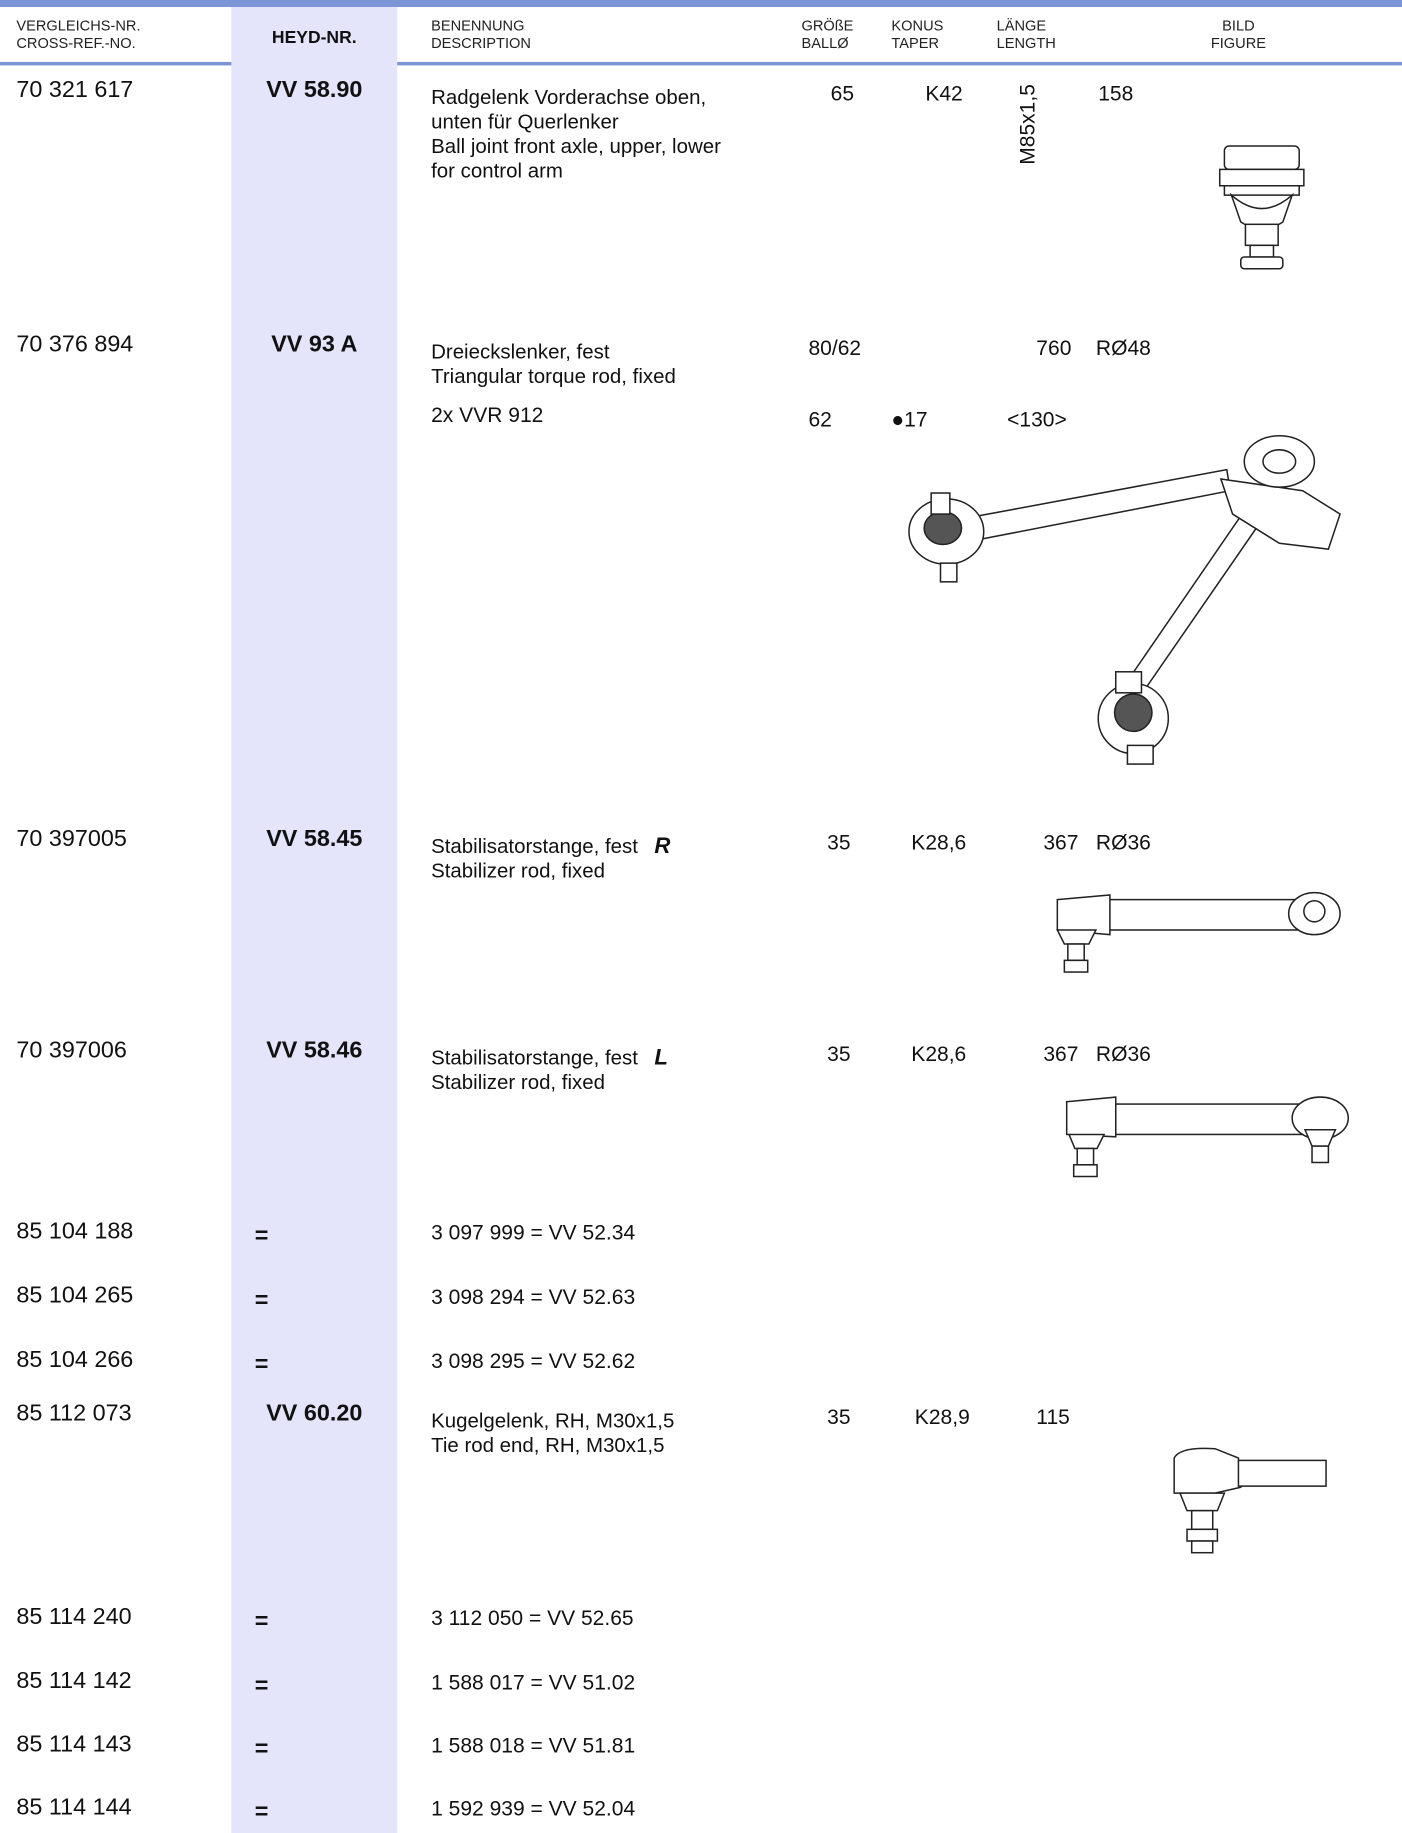 The image size is (1402, 1833). I want to click on extra: RØ48, so click(1123, 348).